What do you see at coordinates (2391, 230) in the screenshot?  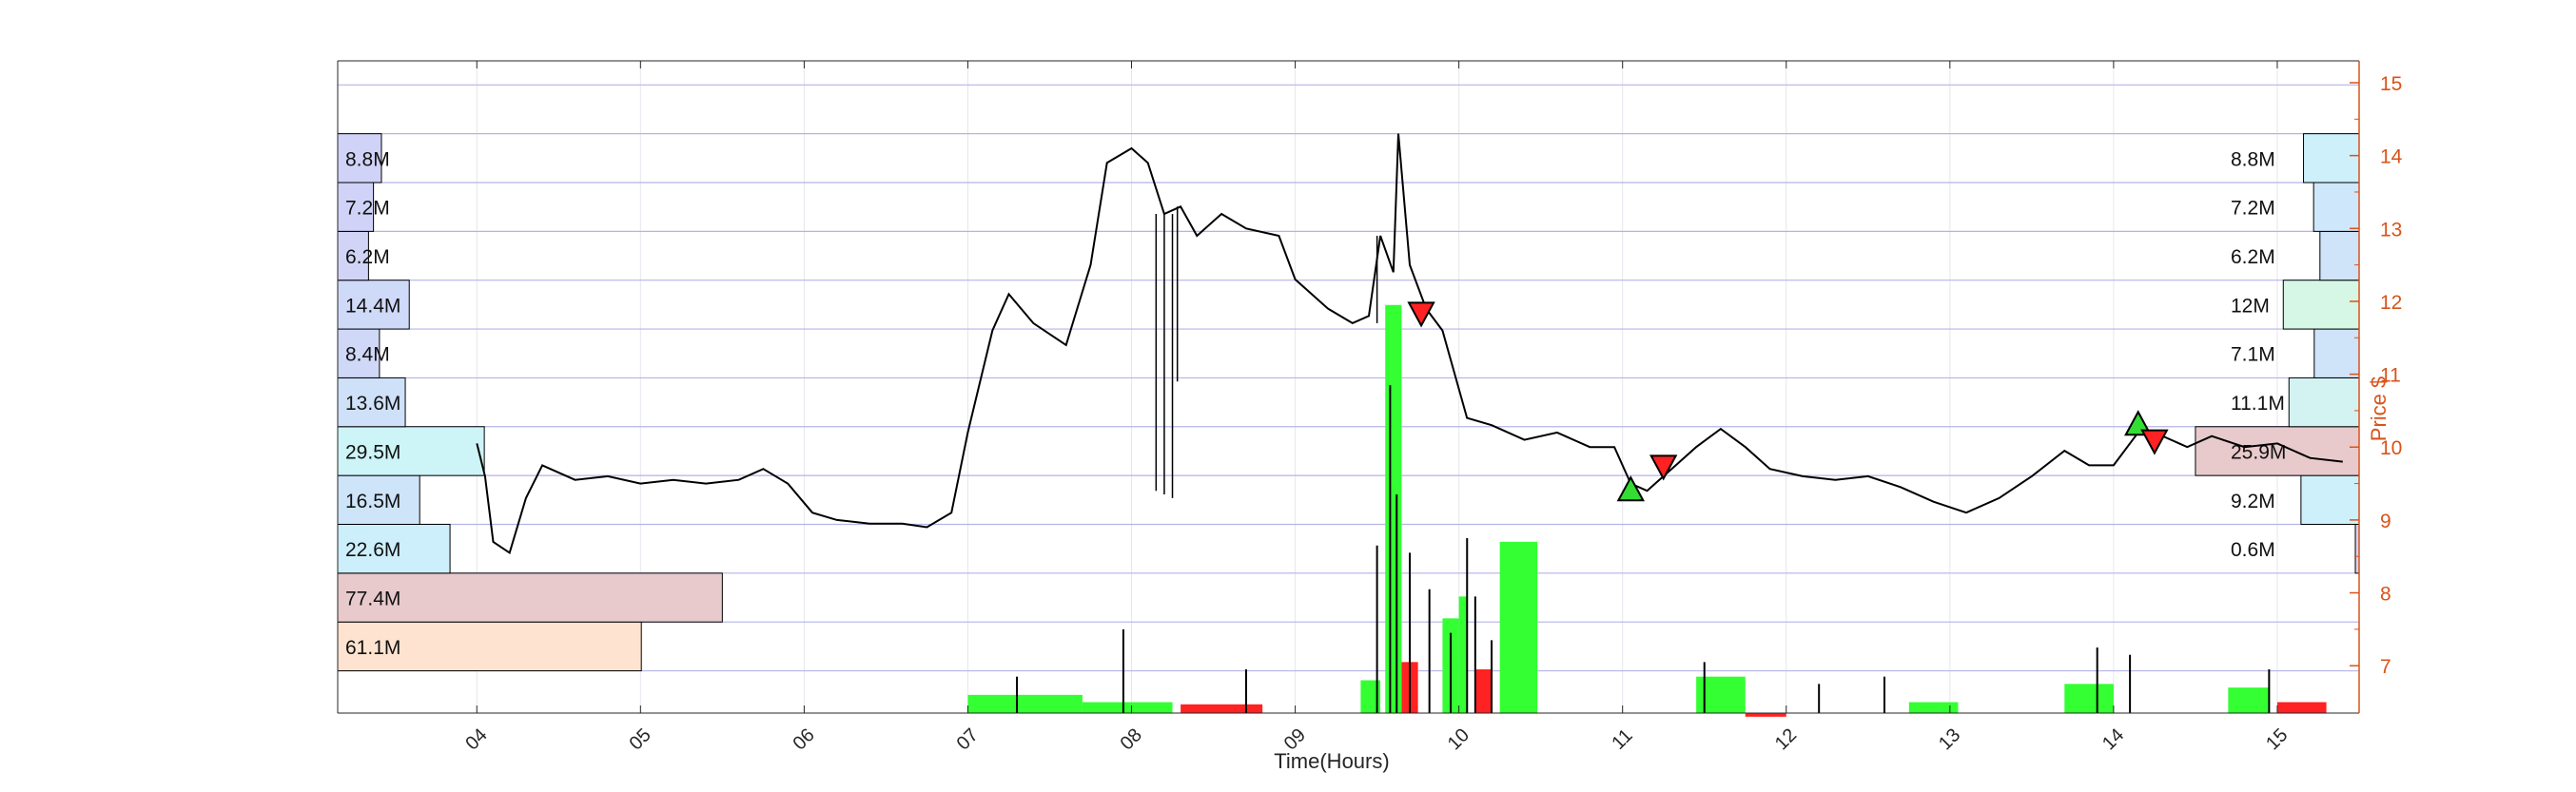 I see `y-tick-label: 13` at bounding box center [2391, 230].